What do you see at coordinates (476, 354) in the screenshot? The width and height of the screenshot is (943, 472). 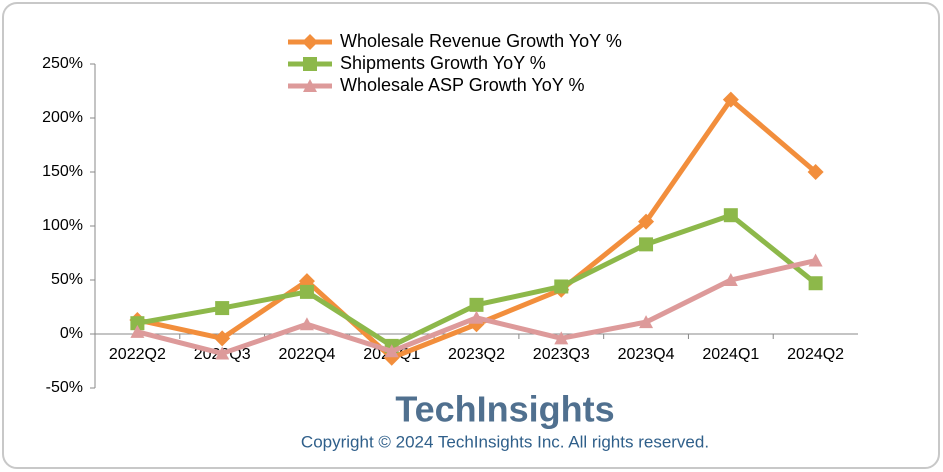 I see `x-tick-label: 2023Q2` at bounding box center [476, 354].